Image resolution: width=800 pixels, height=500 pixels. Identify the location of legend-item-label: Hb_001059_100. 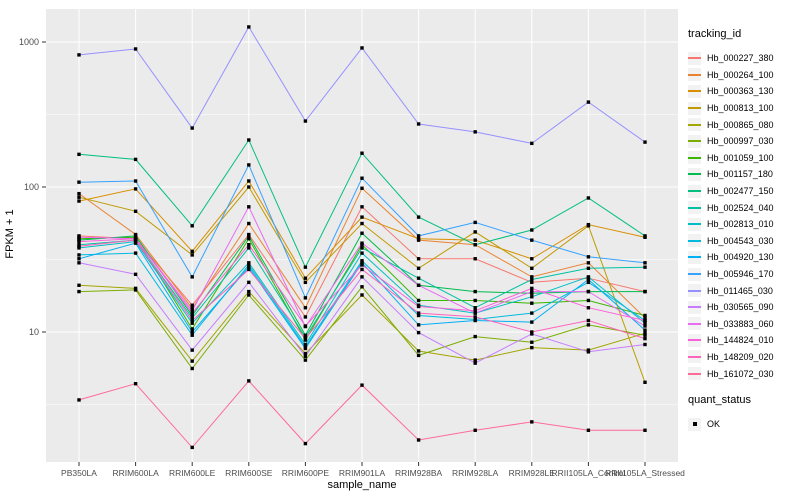
(740, 157).